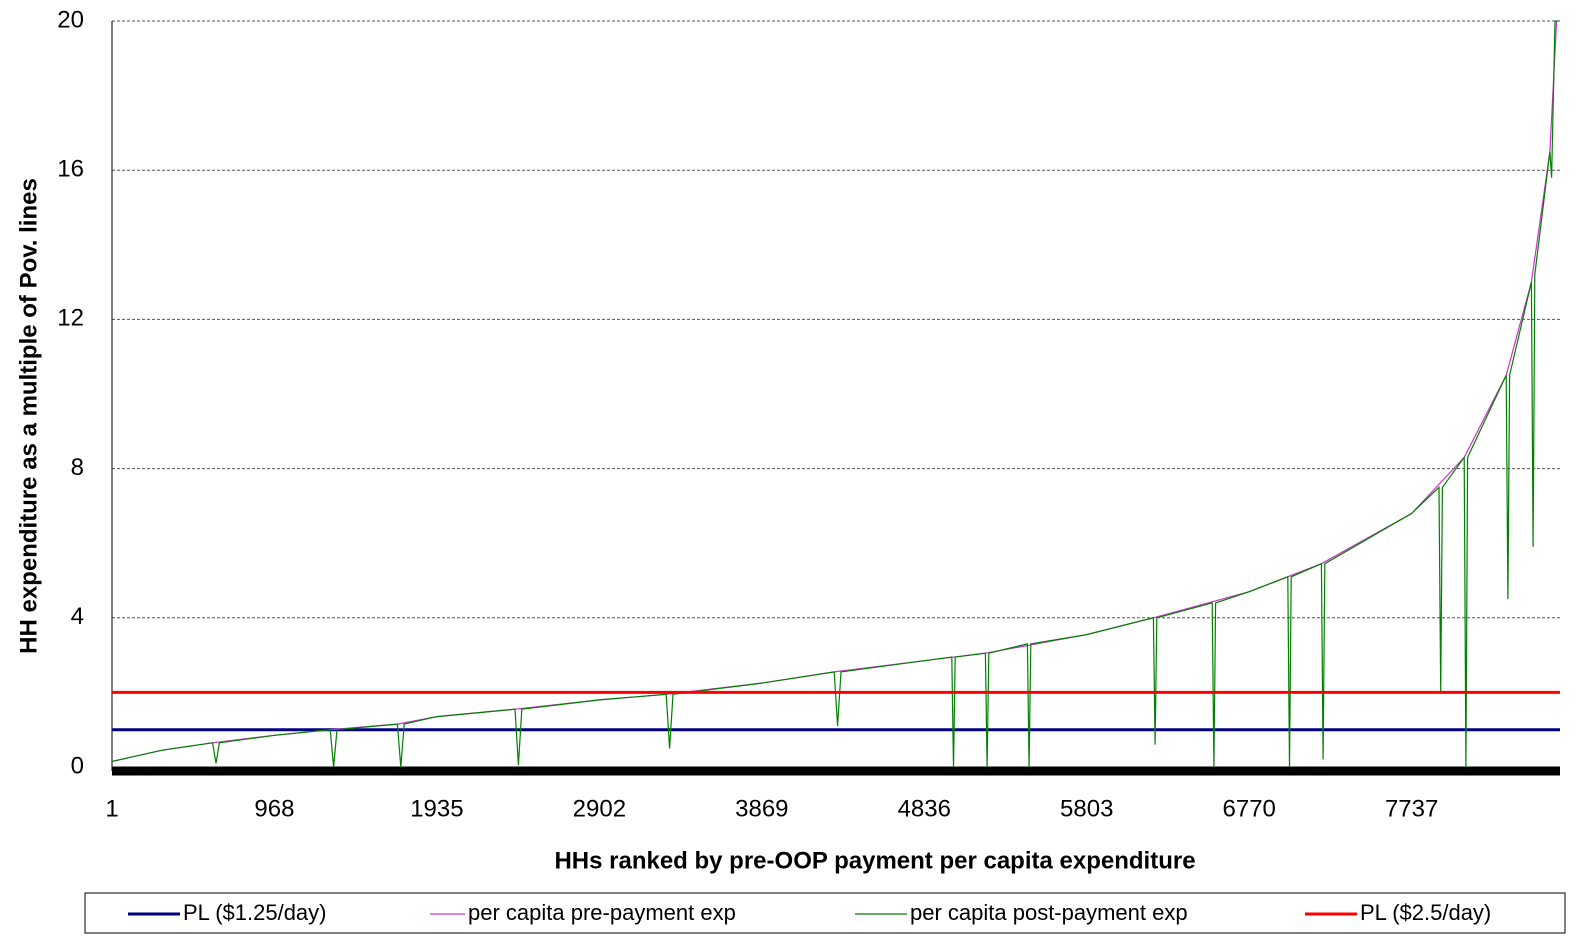  What do you see at coordinates (77, 467) in the screenshot?
I see `y-tick-label: 8` at bounding box center [77, 467].